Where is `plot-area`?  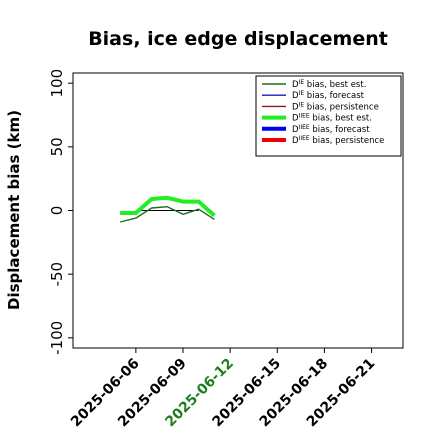
plot-area is located at coordinates (167, 209).